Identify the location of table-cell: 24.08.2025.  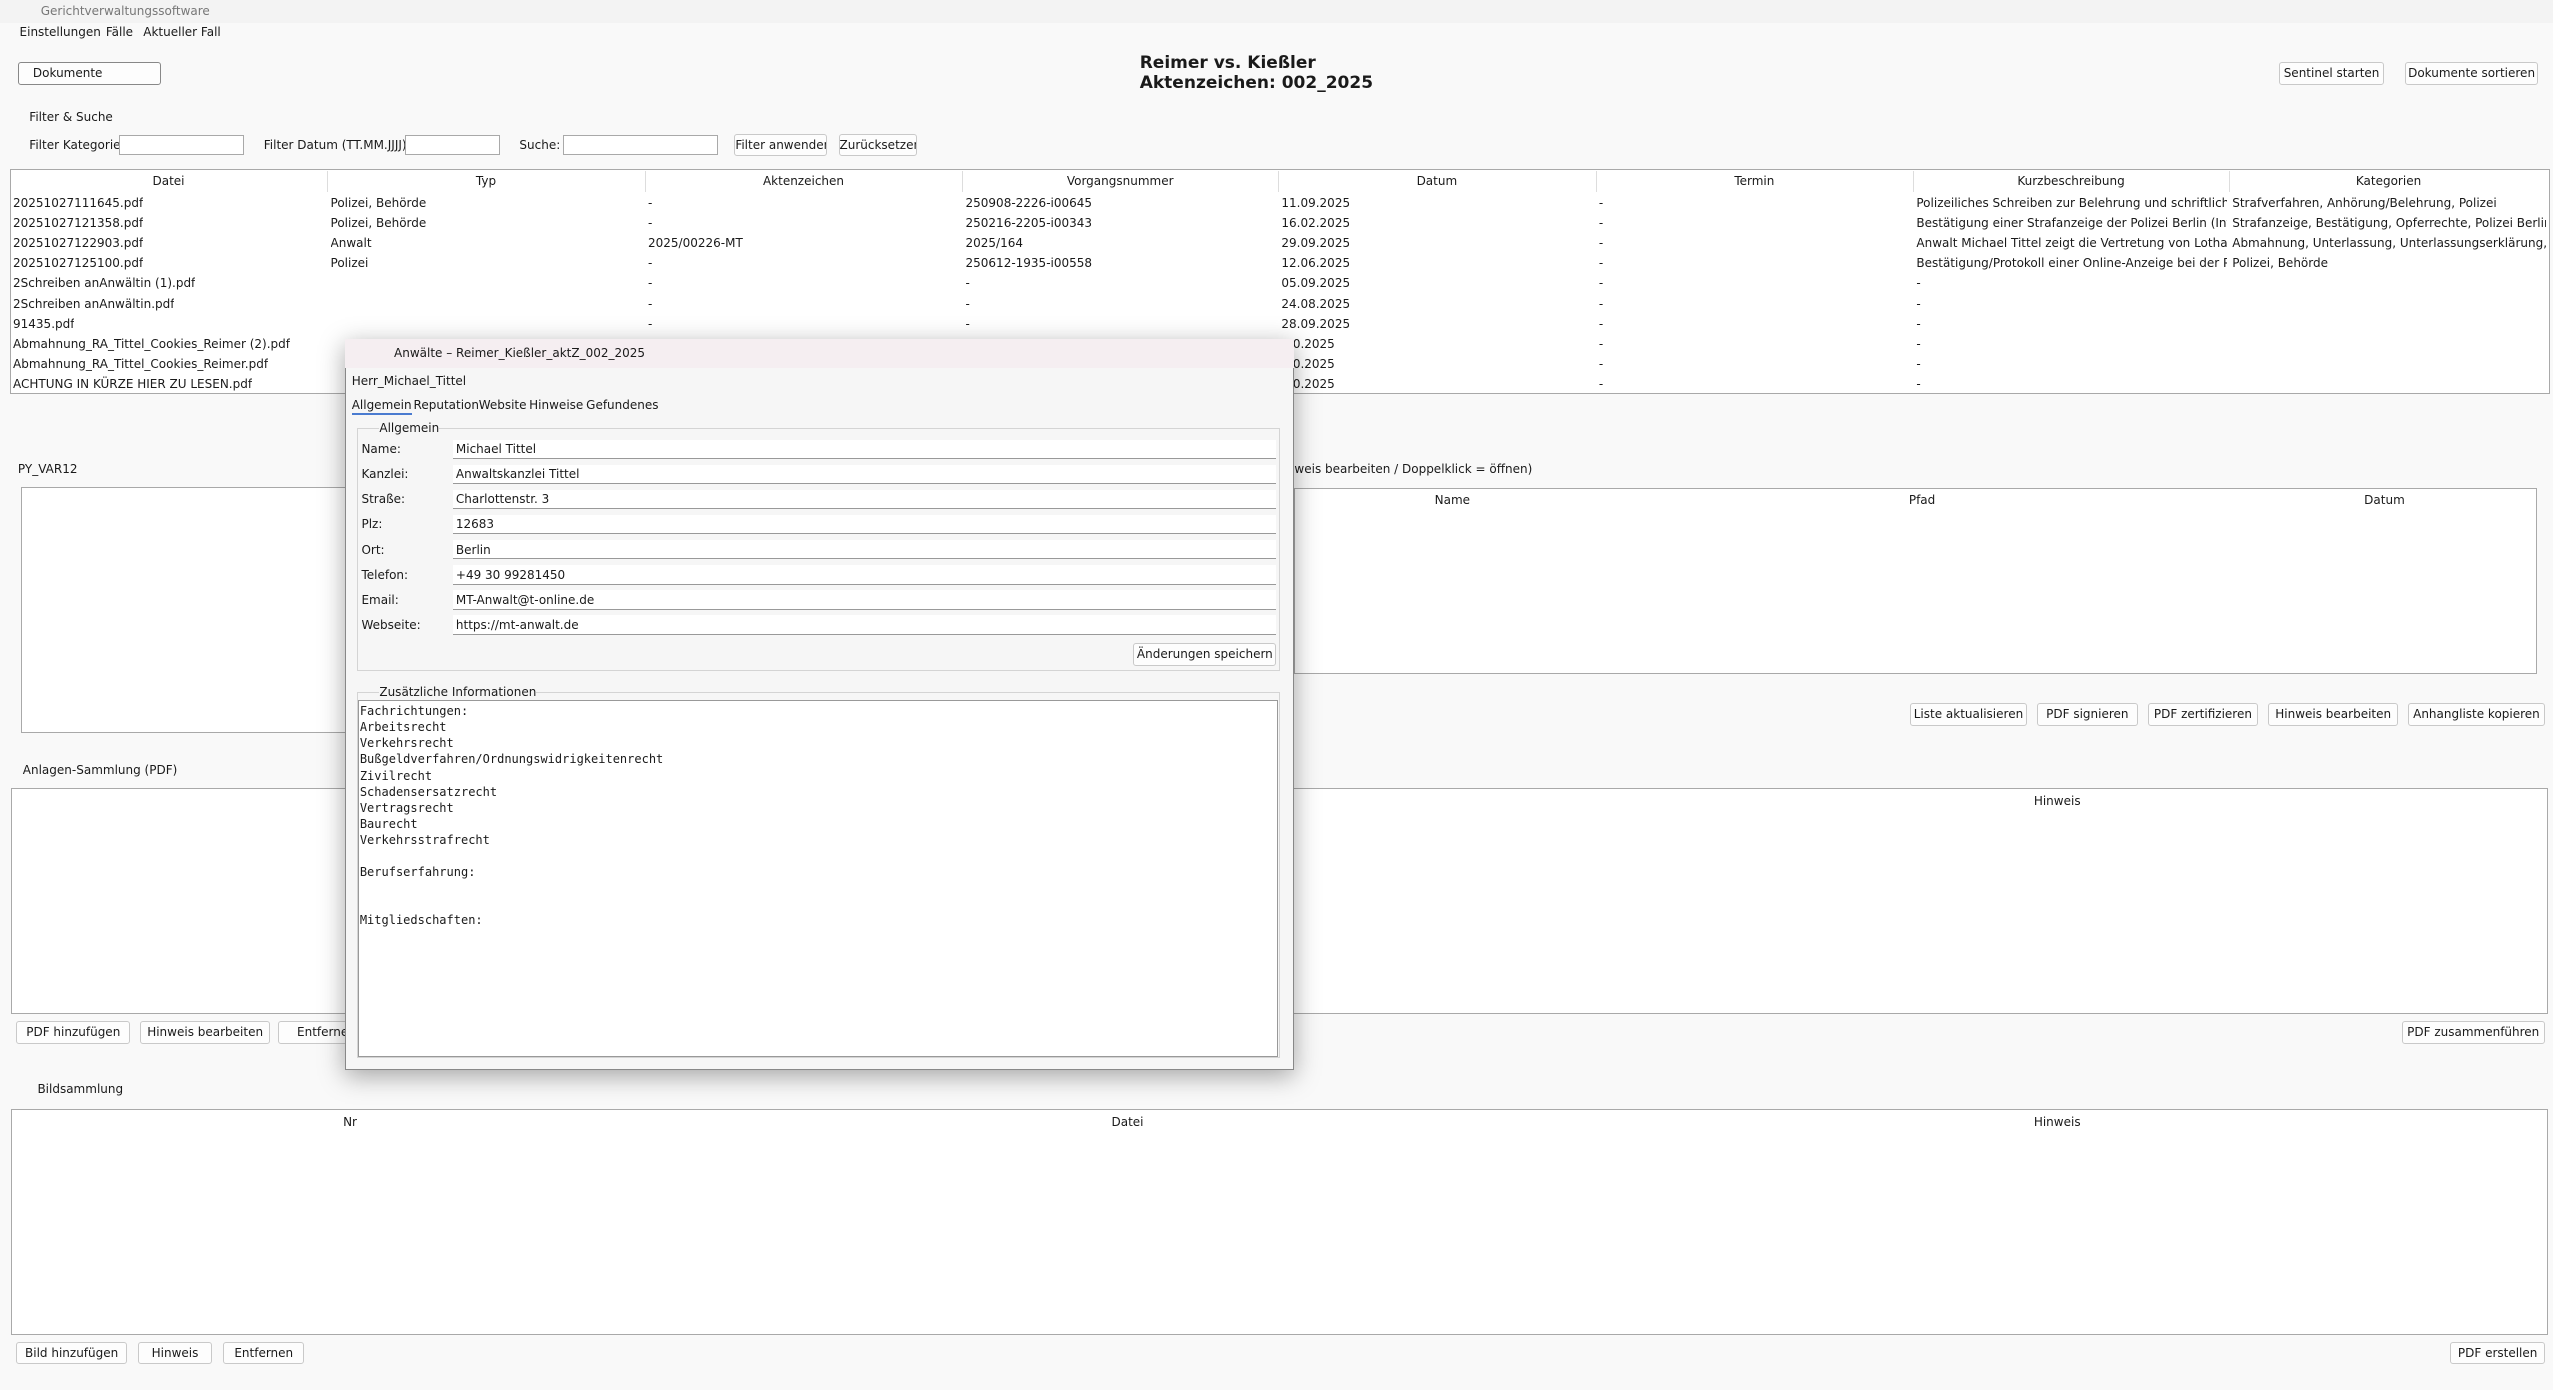
(1316, 303).